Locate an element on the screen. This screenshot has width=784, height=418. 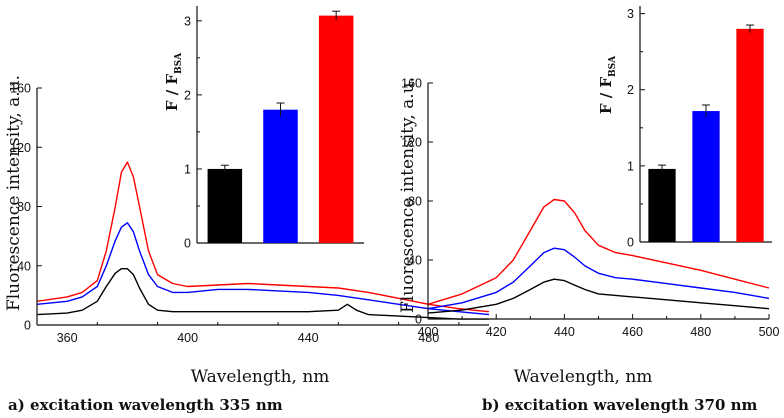
panel-b-ylabel: Fluorescence intensity, a.u. is located at coordinates (408, 195).